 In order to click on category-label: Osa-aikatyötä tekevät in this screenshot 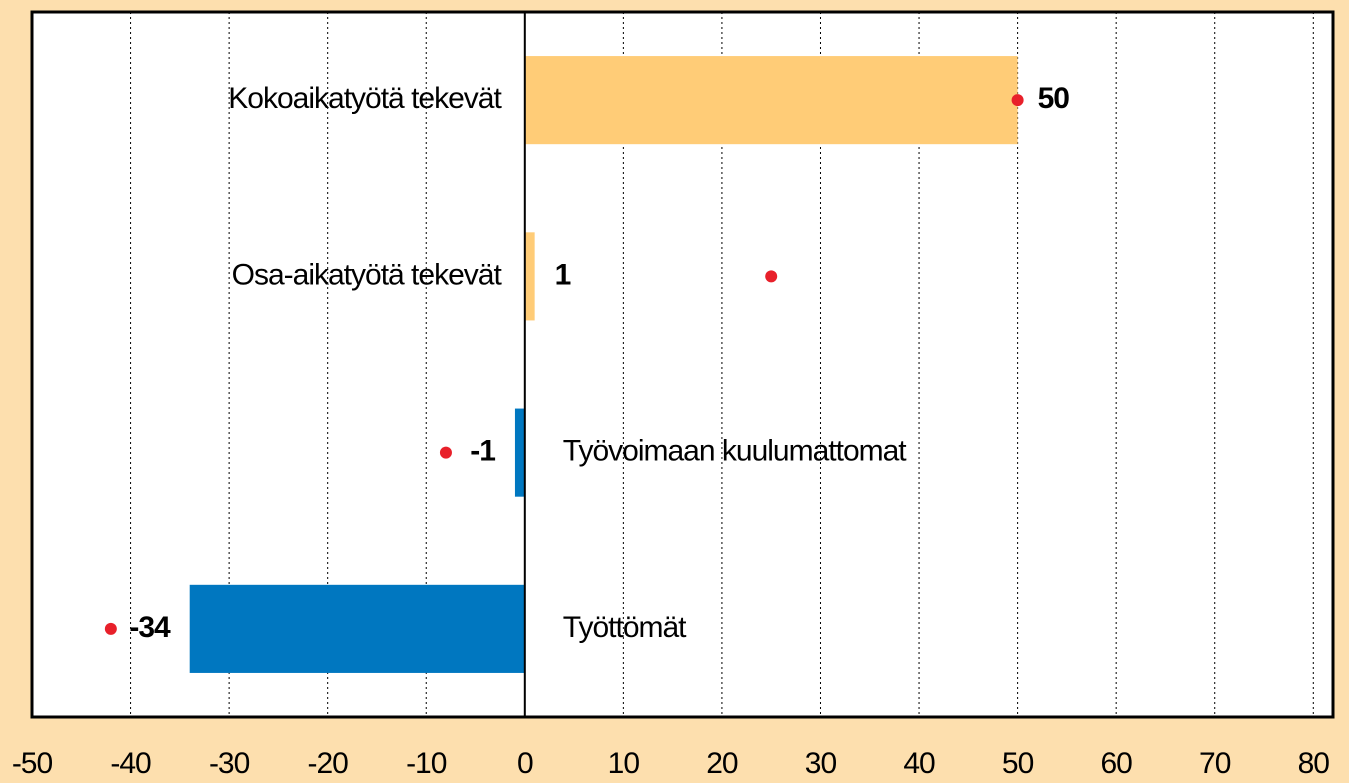, I will do `click(367, 274)`.